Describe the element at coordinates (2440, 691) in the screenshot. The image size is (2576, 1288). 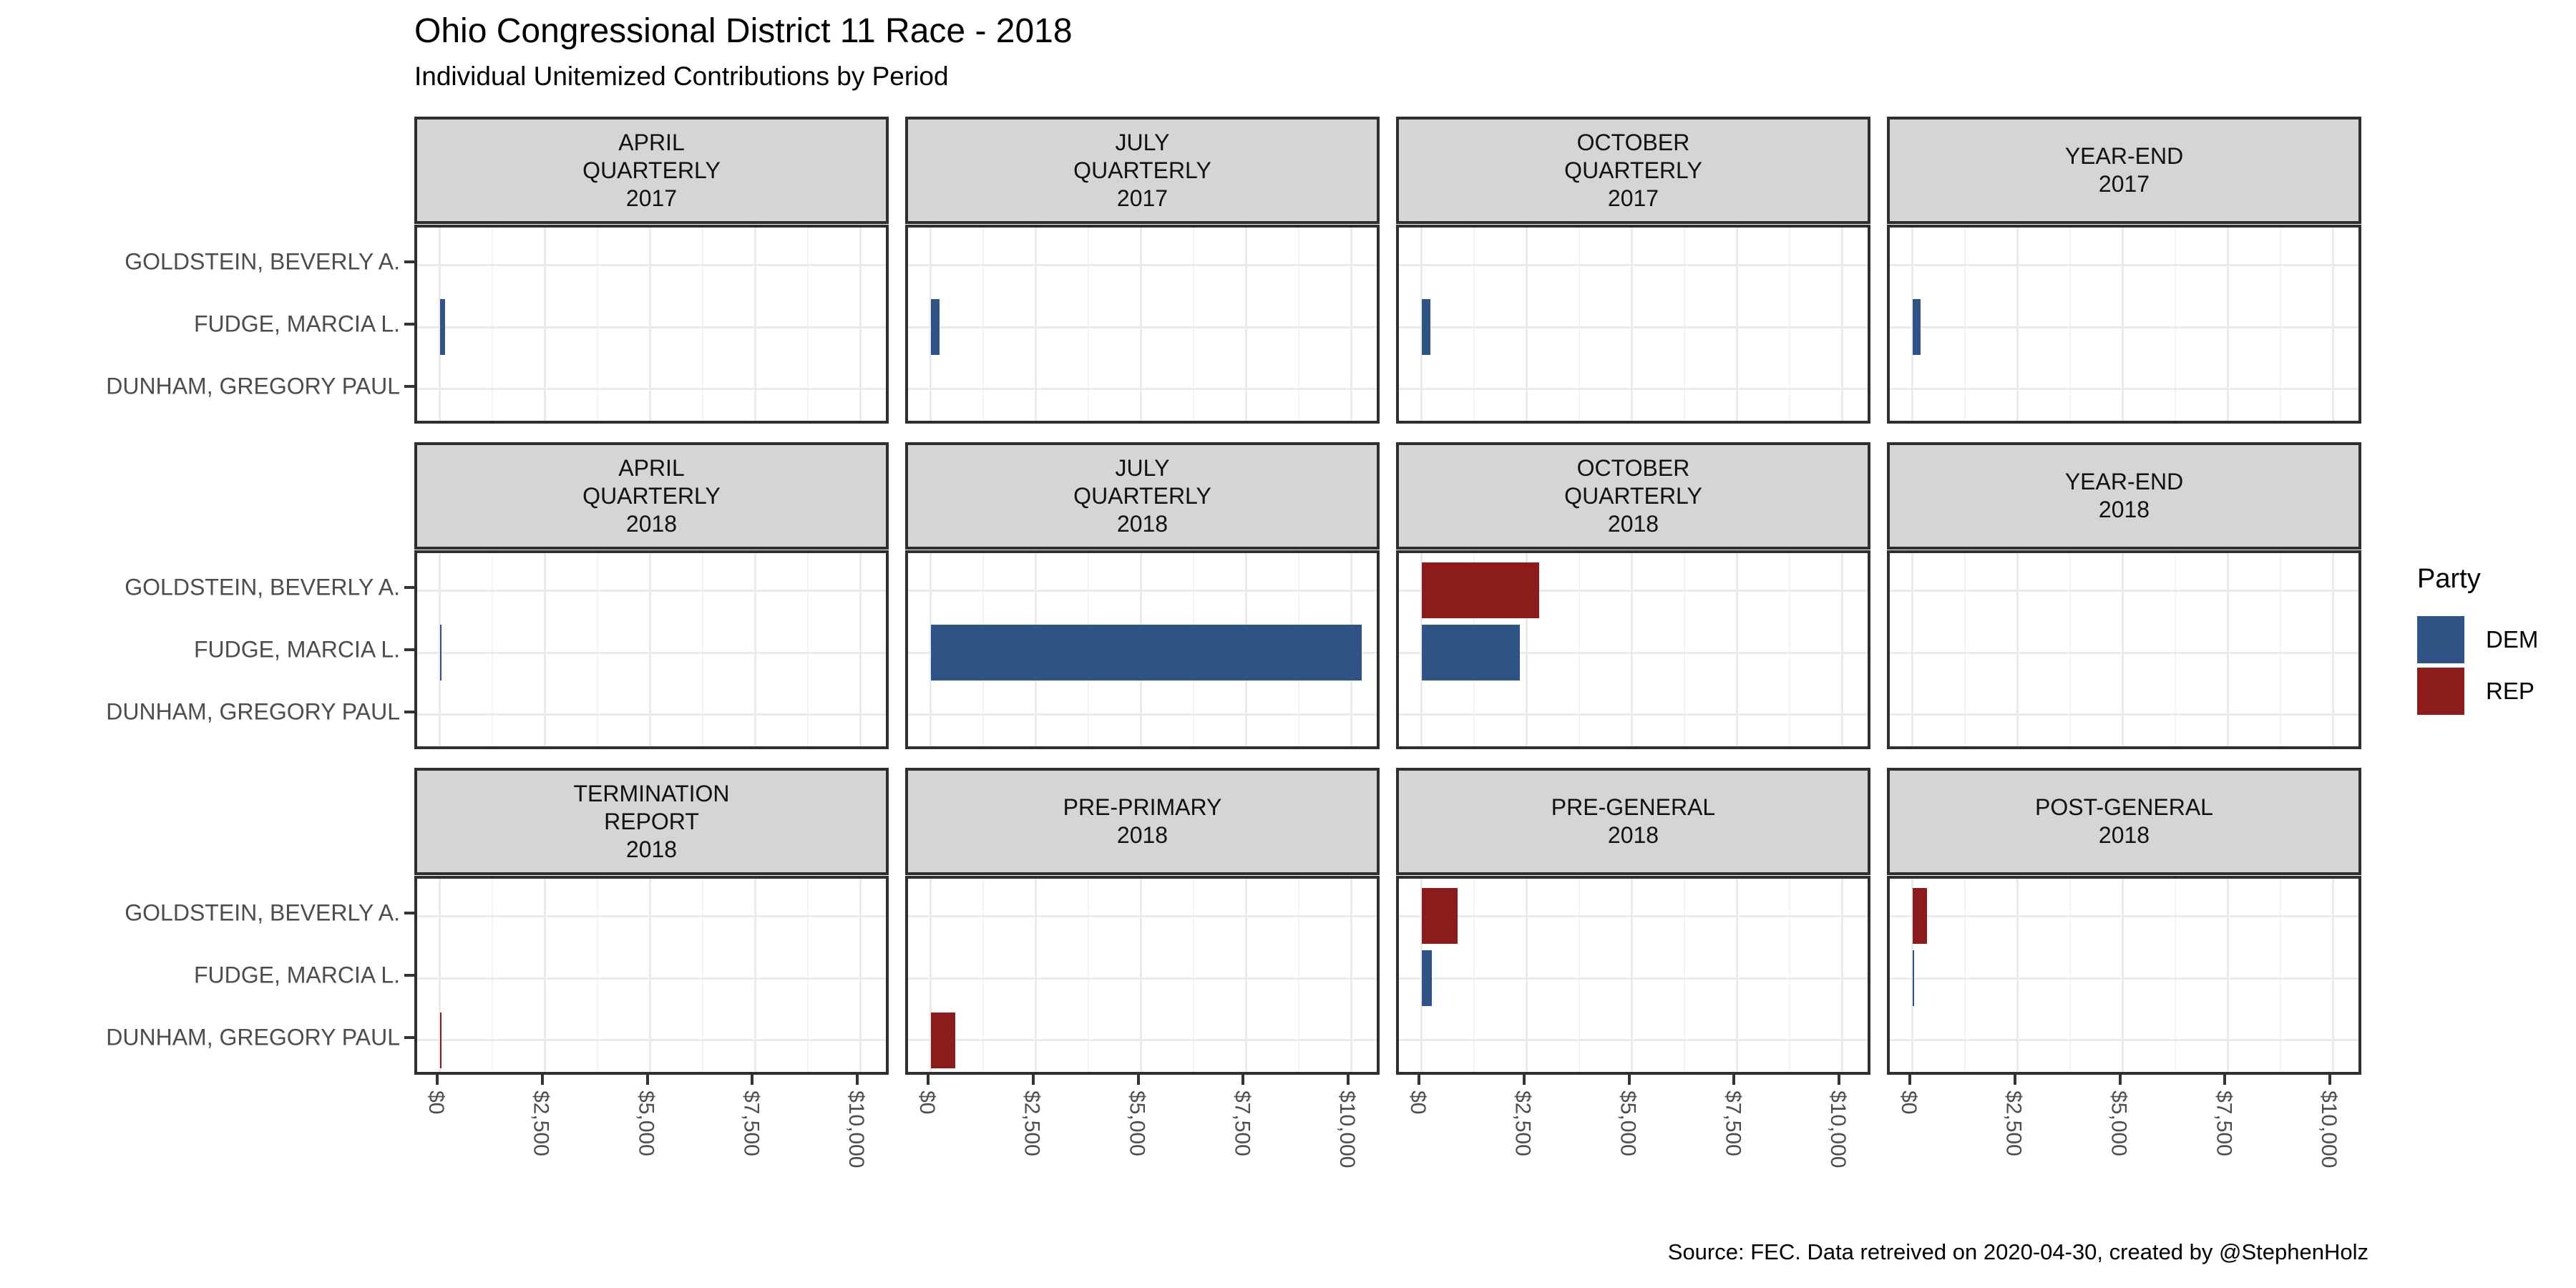
I see `rep-swatch-icon` at that location.